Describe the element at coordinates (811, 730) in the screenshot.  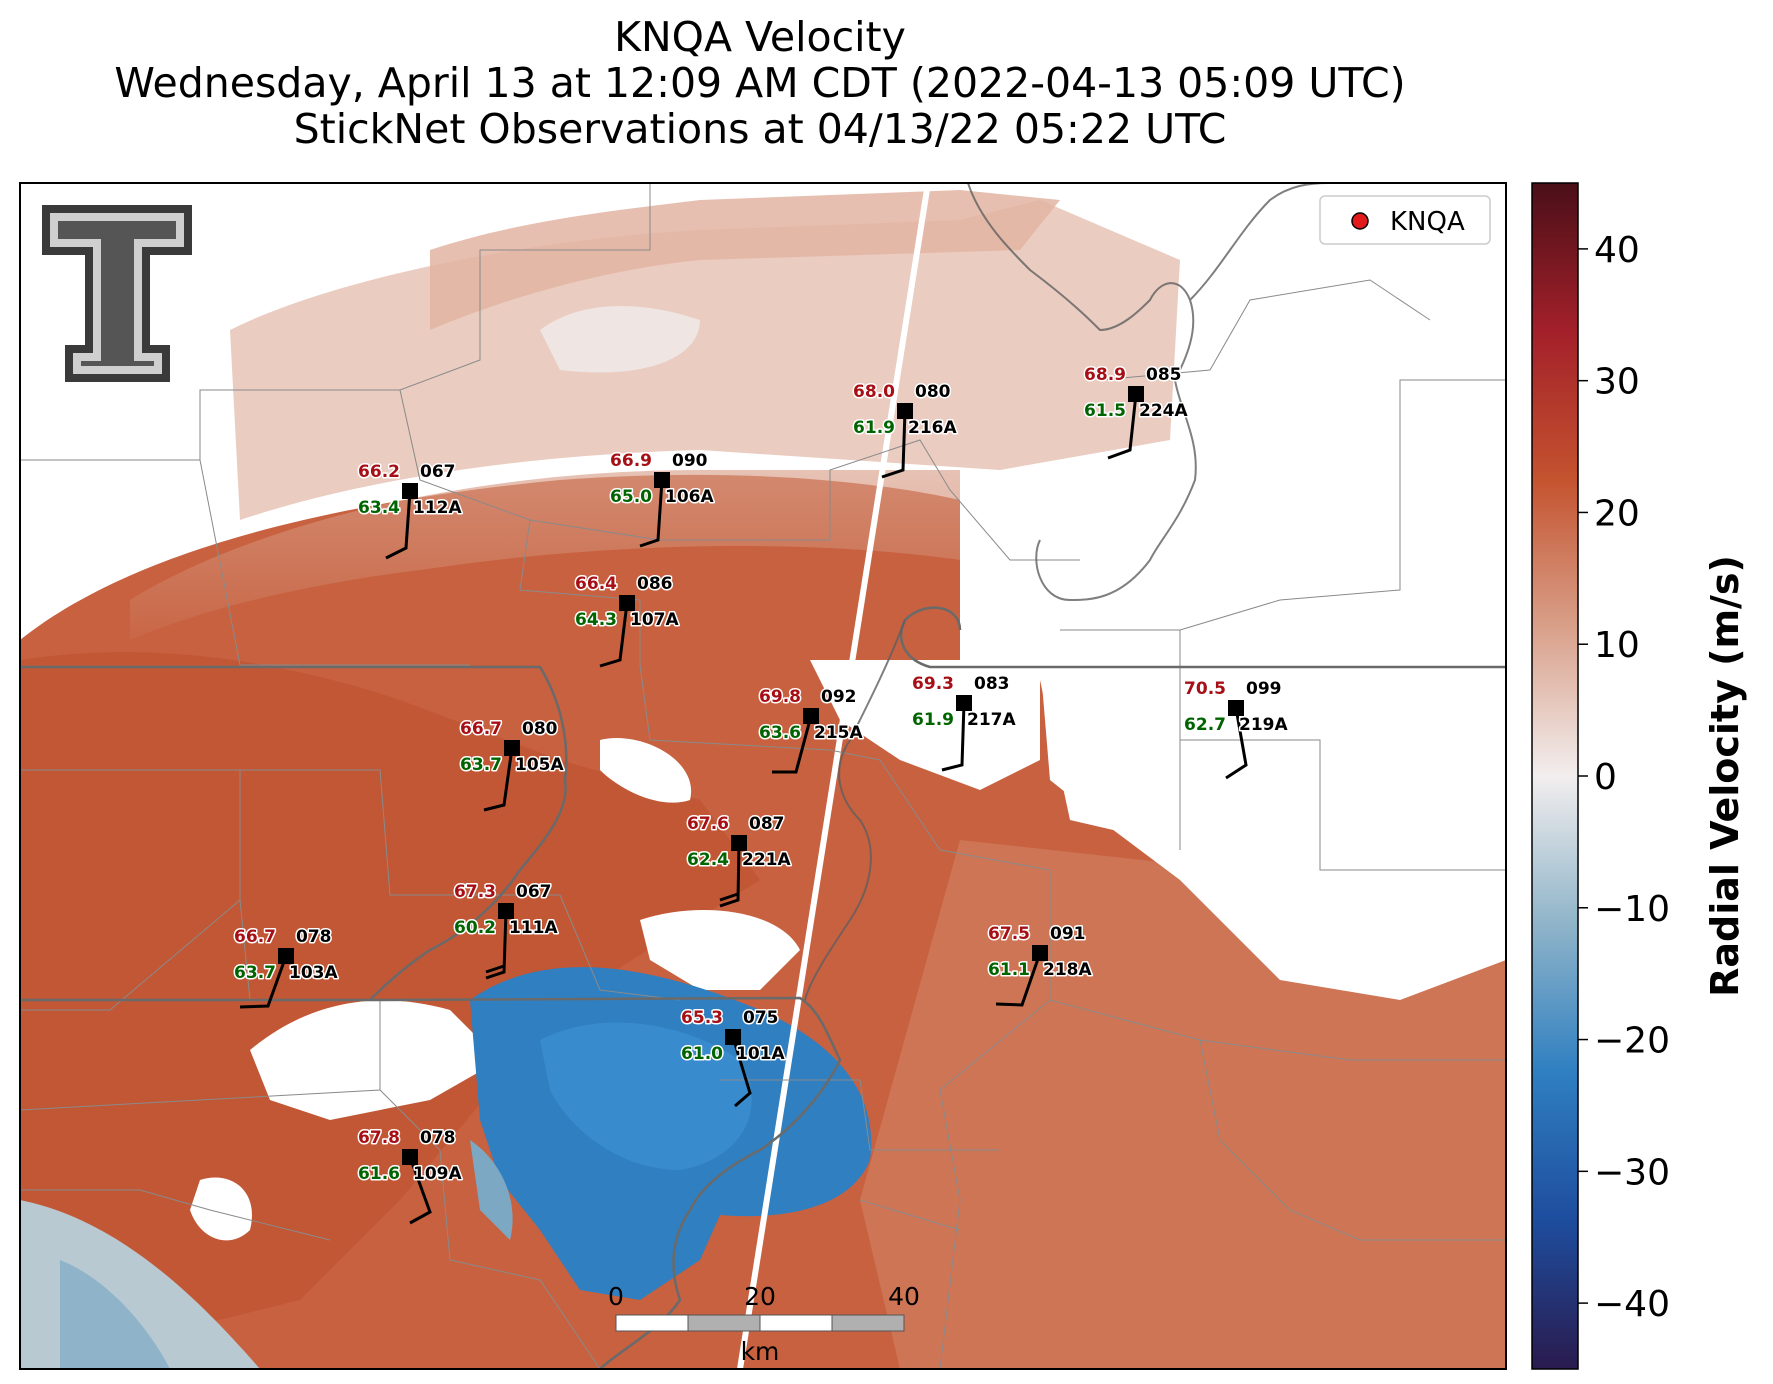
I see `station-plot-215A: 69.8 092 63.6 215A` at that location.